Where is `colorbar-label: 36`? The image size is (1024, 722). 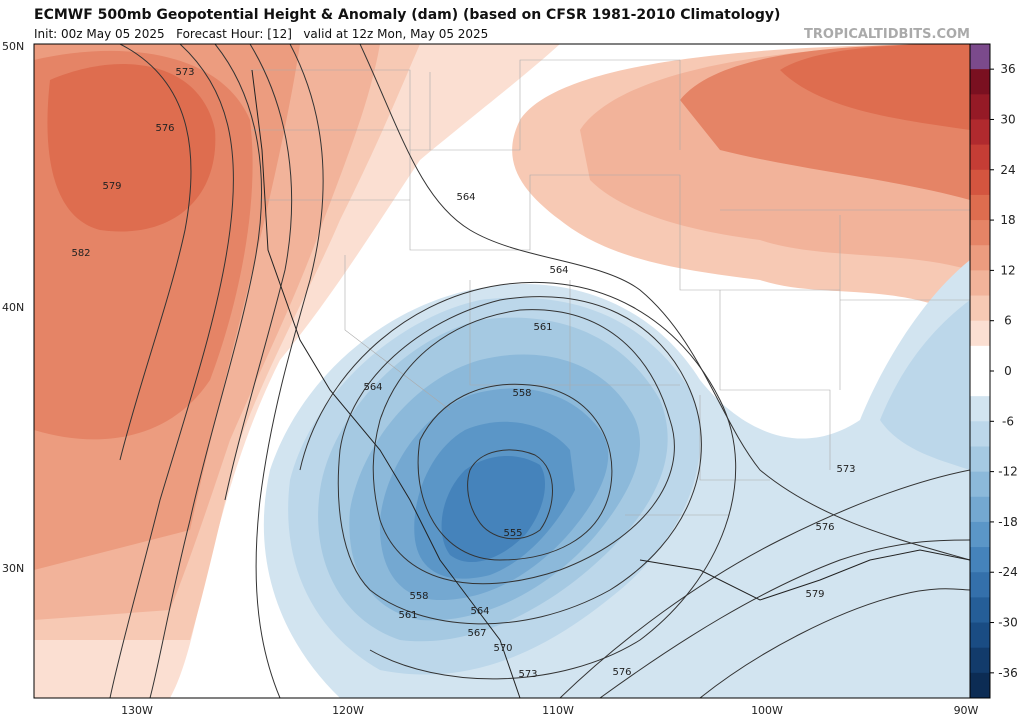 colorbar-label: 36 is located at coordinates (1007, 69).